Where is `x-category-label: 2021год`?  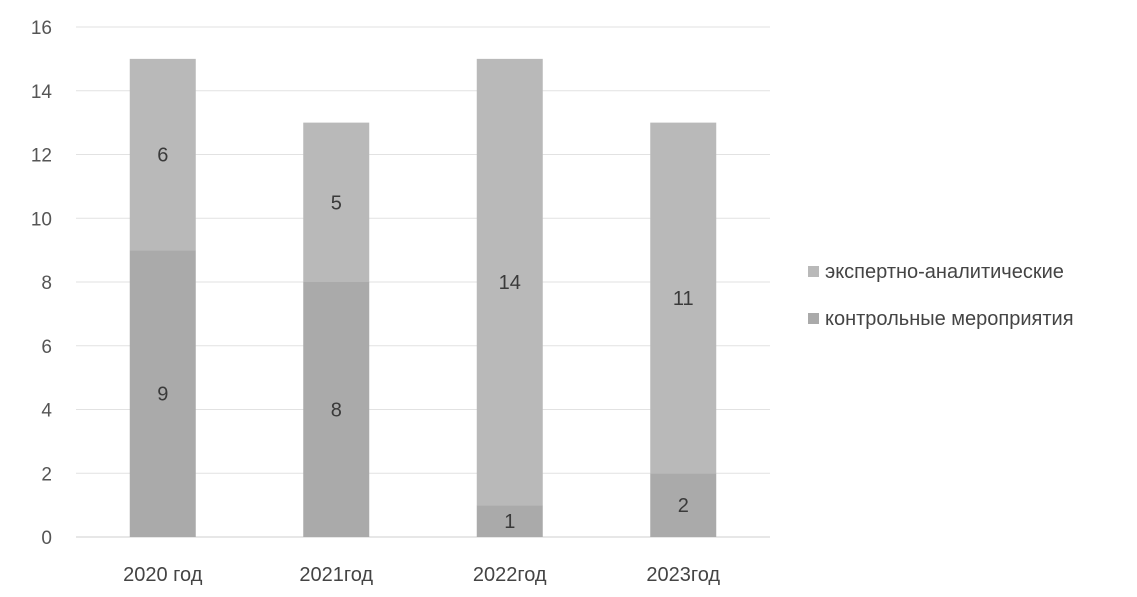 x-category-label: 2021год is located at coordinates (336, 575).